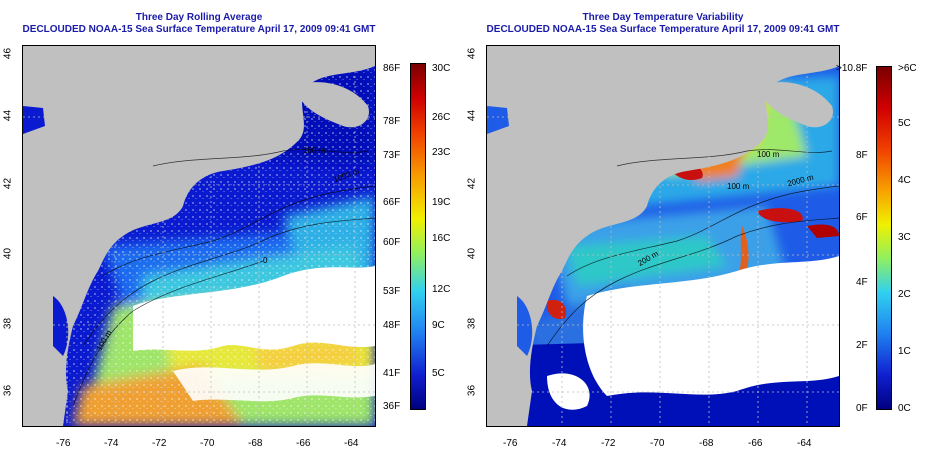 The width and height of the screenshot is (950, 475). What do you see at coordinates (314, 150) in the screenshot?
I see `left-contour-label-3: 100 m` at bounding box center [314, 150].